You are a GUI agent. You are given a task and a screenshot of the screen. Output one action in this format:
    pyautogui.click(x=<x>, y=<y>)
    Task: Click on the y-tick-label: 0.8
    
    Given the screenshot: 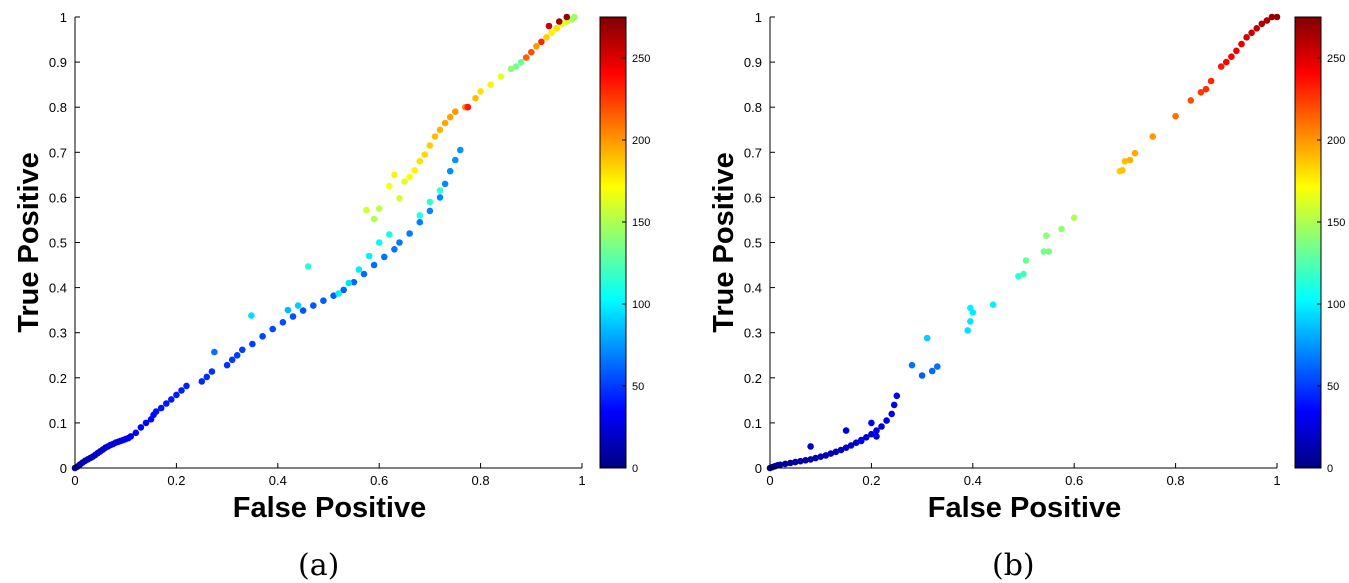 What is the action you would take?
    pyautogui.click(x=753, y=107)
    